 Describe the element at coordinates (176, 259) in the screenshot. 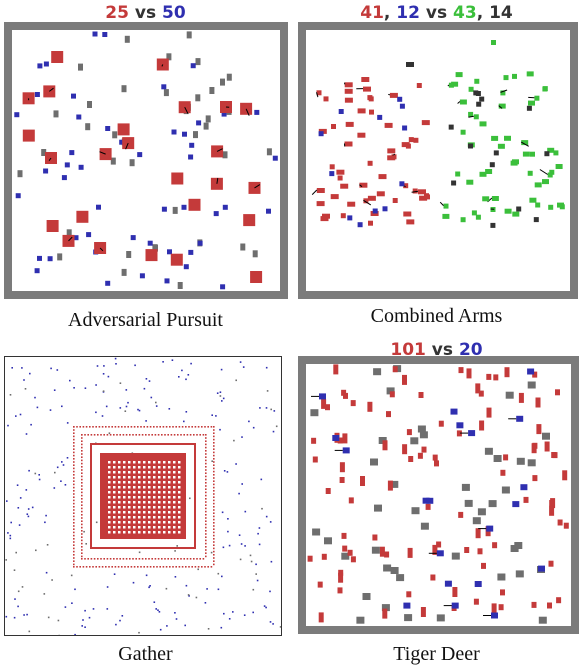

I see `predator-agent` at that location.